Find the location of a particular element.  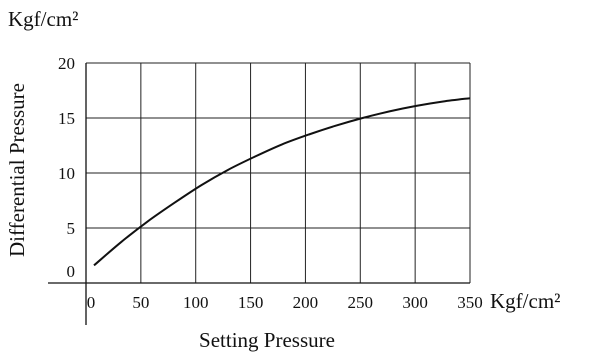

x-tick-label: 50 is located at coordinates (140, 302).